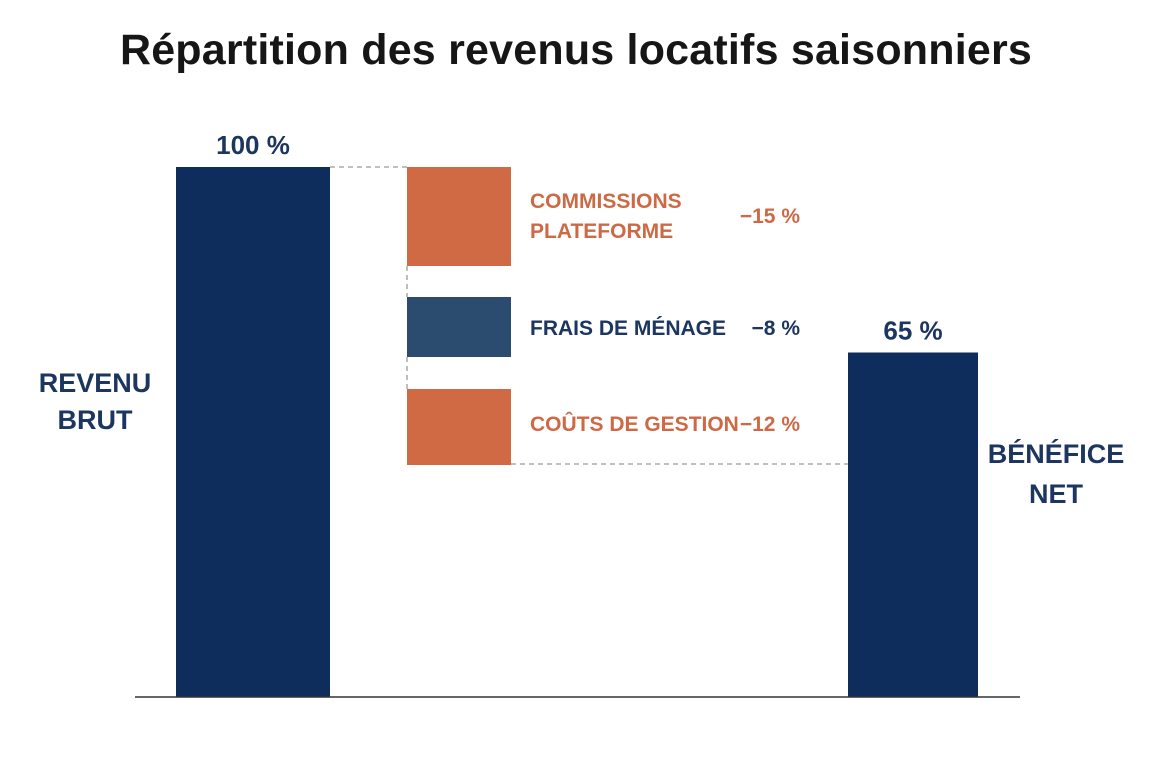  I want to click on deduction-value-cleaning: −8 %, so click(776, 328).